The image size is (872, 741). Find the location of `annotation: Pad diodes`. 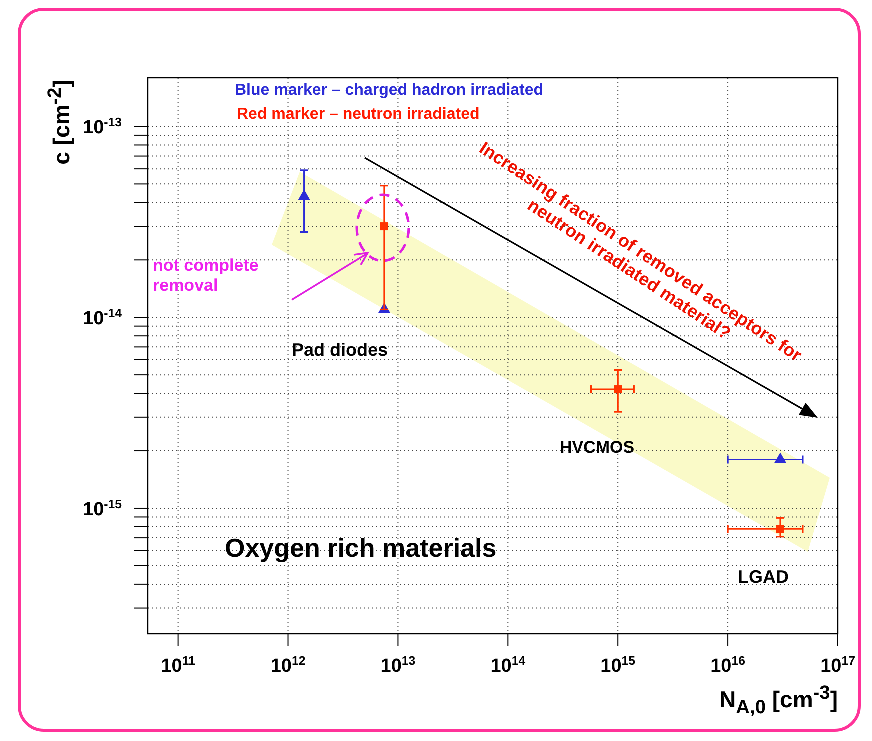

annotation: Pad diodes is located at coordinates (340, 350).